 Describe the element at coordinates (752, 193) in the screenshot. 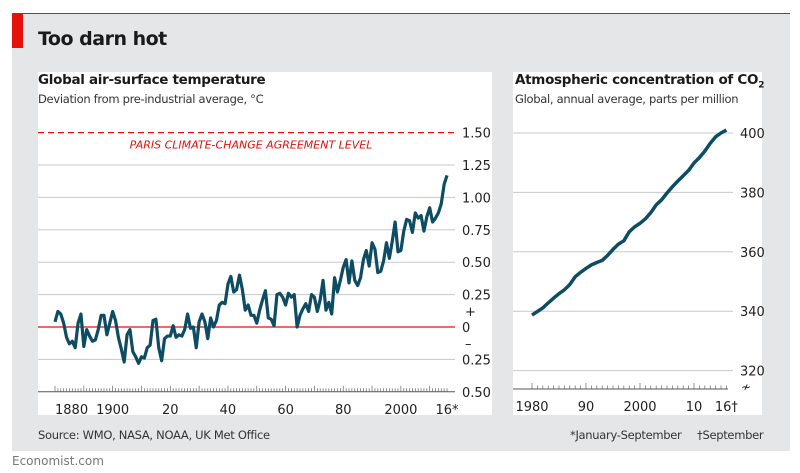

I see `y-tick-label: 380` at that location.